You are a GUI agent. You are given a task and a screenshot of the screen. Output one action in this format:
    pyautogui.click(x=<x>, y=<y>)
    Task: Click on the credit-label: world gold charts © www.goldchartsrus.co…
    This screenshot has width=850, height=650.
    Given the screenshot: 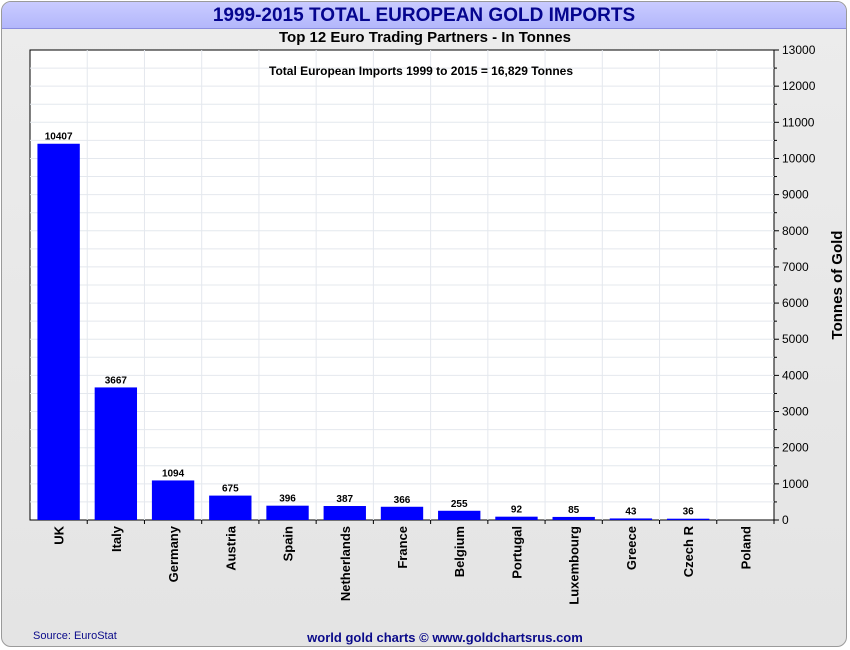 What is the action you would take?
    pyautogui.click(x=445, y=637)
    